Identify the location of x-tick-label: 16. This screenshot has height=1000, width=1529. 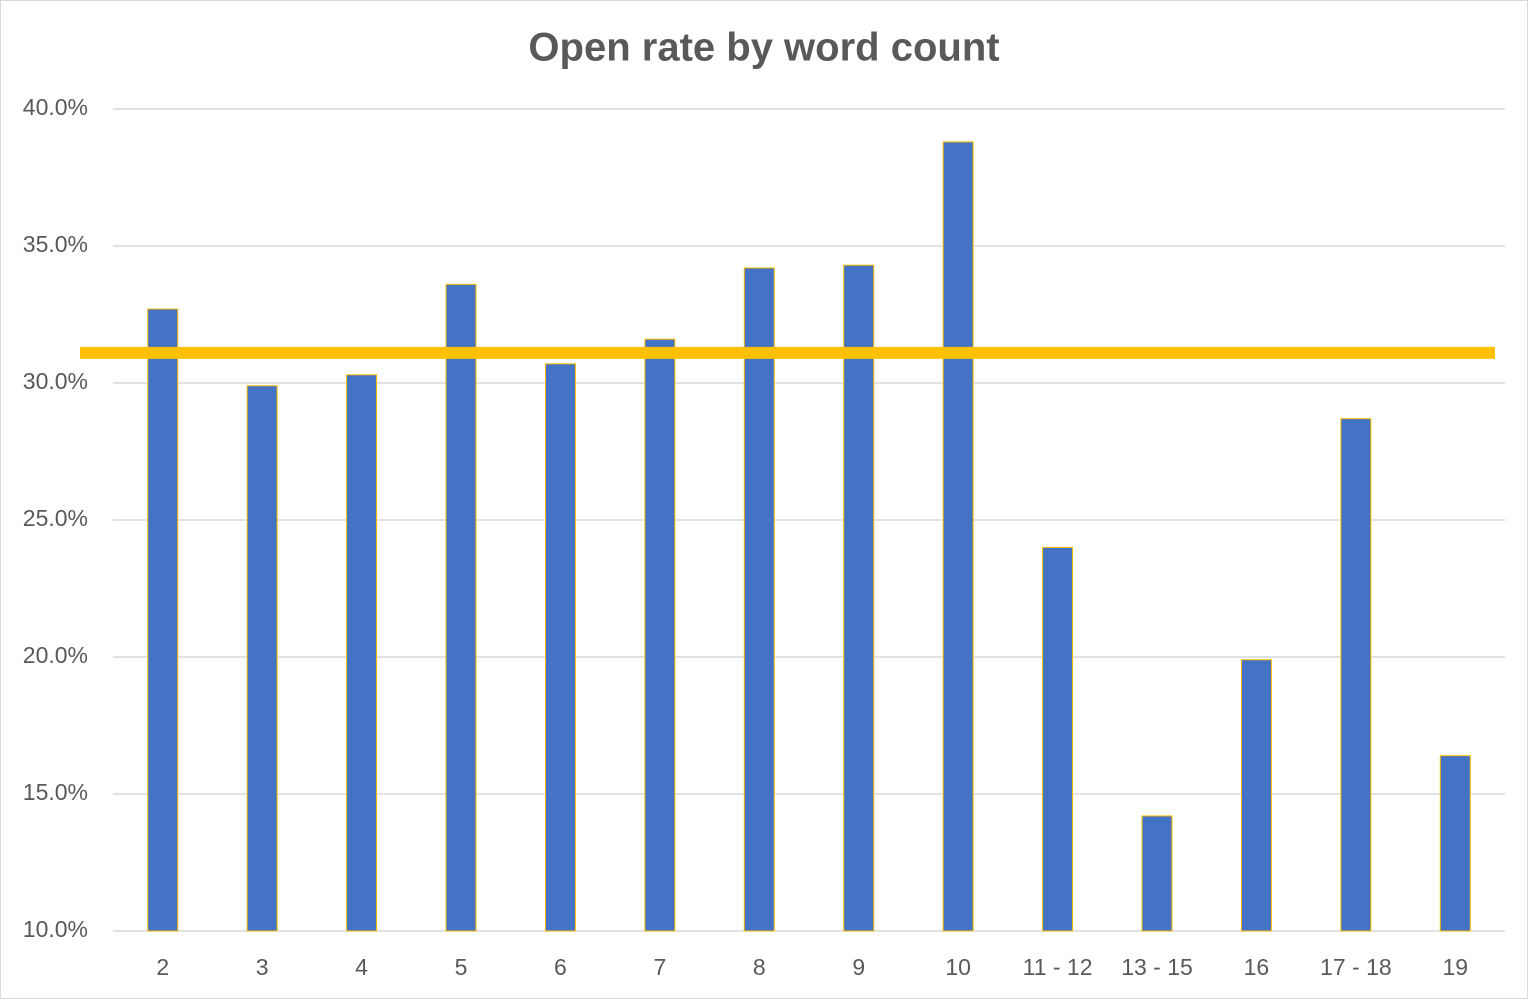
(1257, 967).